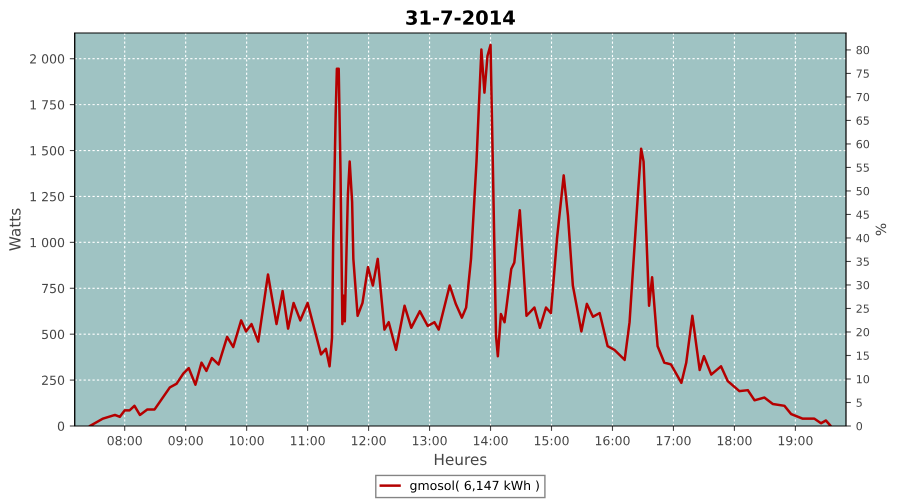 This screenshot has height=500, width=900. Describe the element at coordinates (474, 486) in the screenshot. I see `legend-label: gmosol( 6,147 kWh )` at that location.